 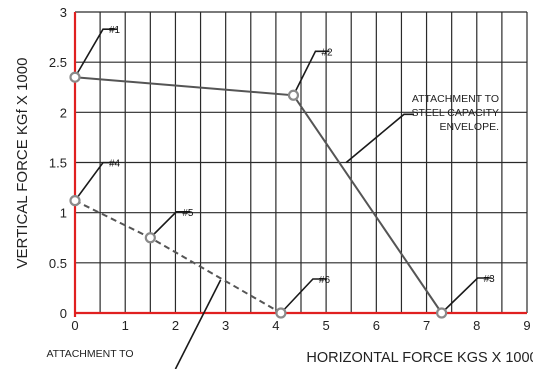 What do you see at coordinates (63, 12) in the screenshot?
I see `y-tick-label: 3` at bounding box center [63, 12].